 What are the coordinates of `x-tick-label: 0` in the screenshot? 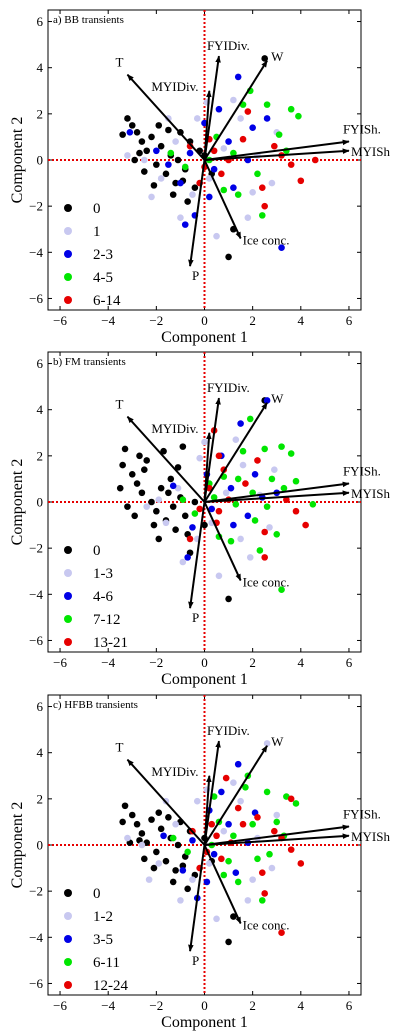 It's located at (204, 1005).